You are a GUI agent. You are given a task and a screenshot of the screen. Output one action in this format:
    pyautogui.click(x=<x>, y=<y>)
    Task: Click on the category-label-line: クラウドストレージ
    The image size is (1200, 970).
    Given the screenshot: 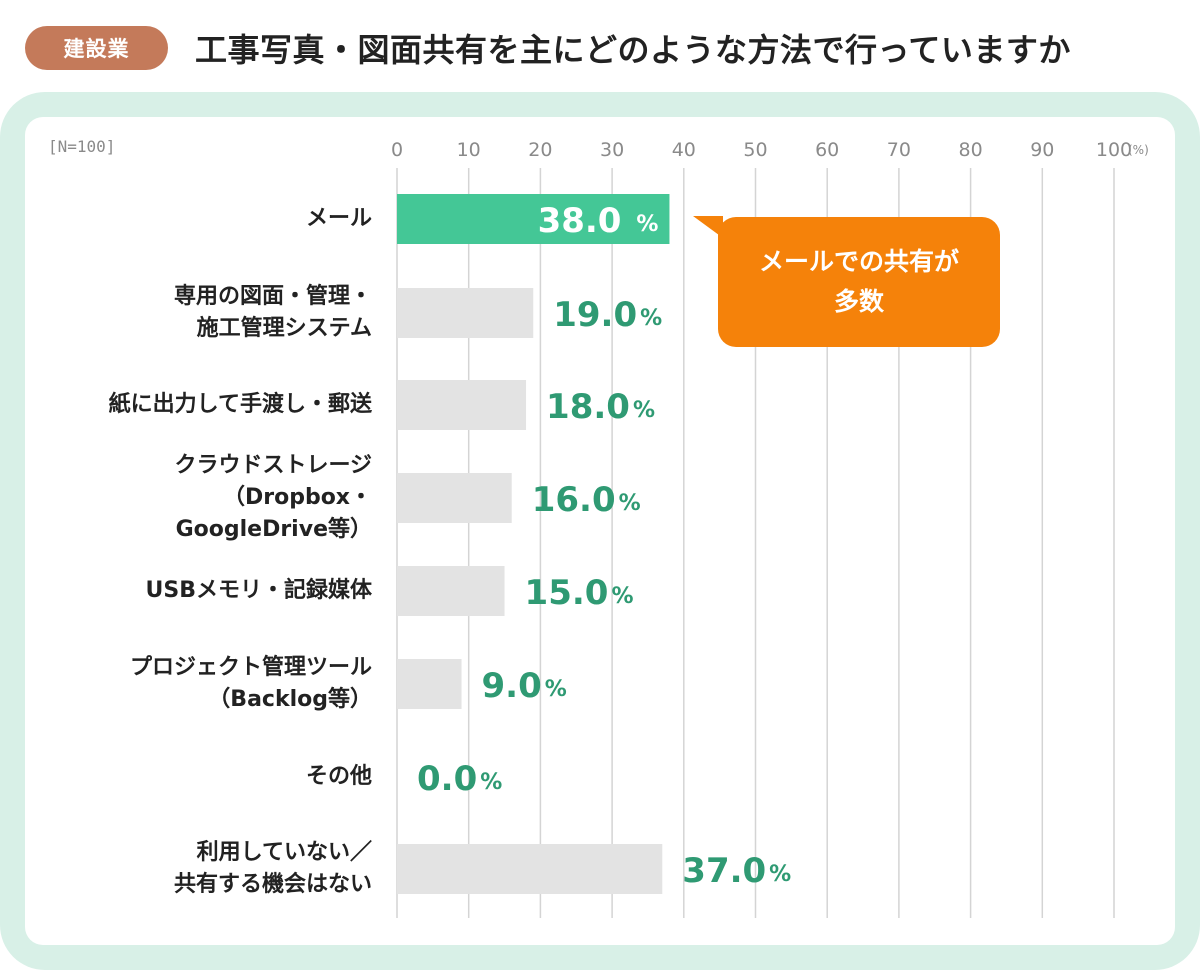 What is the action you would take?
    pyautogui.click(x=273, y=466)
    